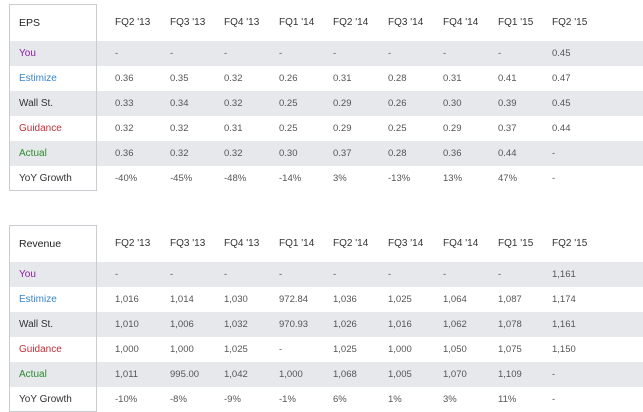  Describe the element at coordinates (561, 78) in the screenshot. I see `value-cell: 0.47` at that location.